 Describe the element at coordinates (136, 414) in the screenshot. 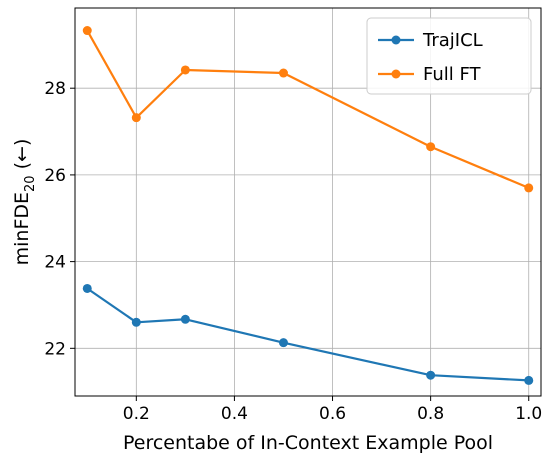

I see `x-tick-label: 0.2` at that location.